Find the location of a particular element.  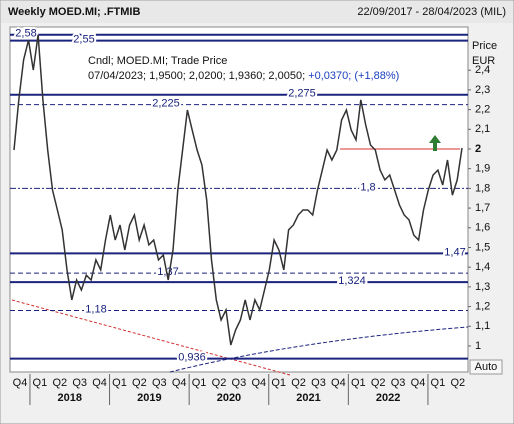

y-tick-label: 1,7 is located at coordinates (482, 208).